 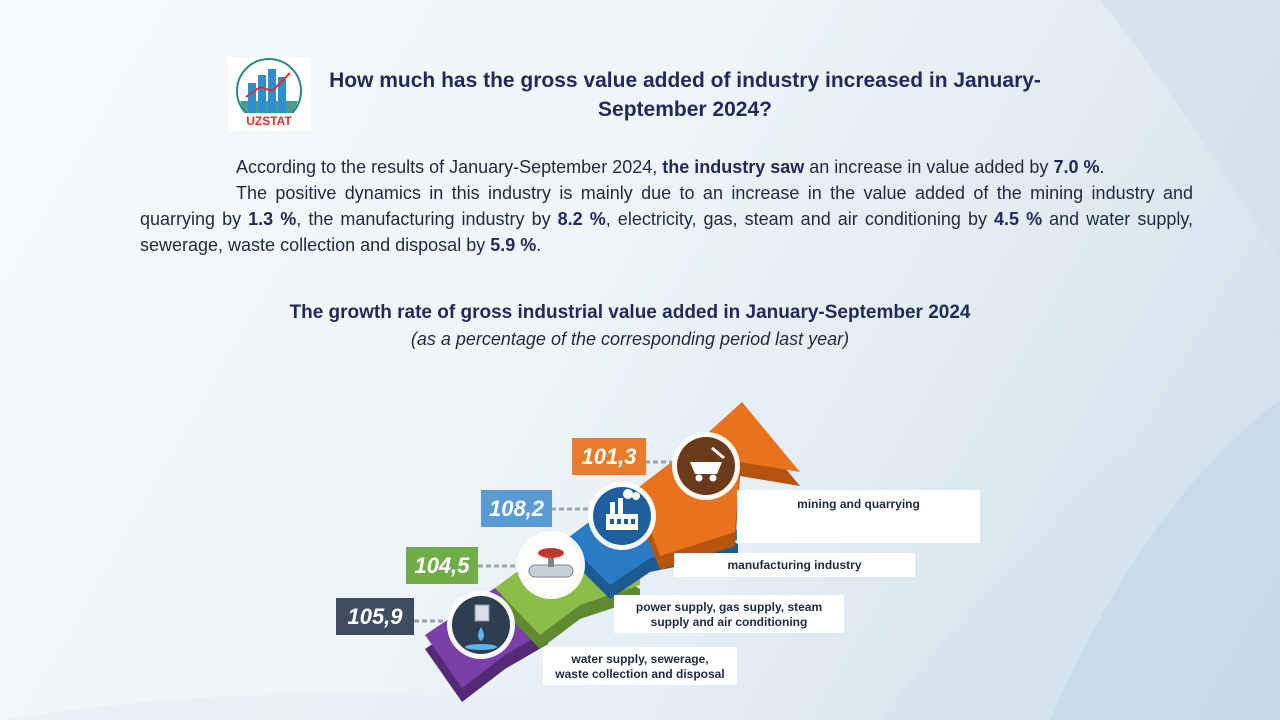 What do you see at coordinates (269, 94) in the screenshot?
I see `uzstat-logo: UZSTAT` at bounding box center [269, 94].